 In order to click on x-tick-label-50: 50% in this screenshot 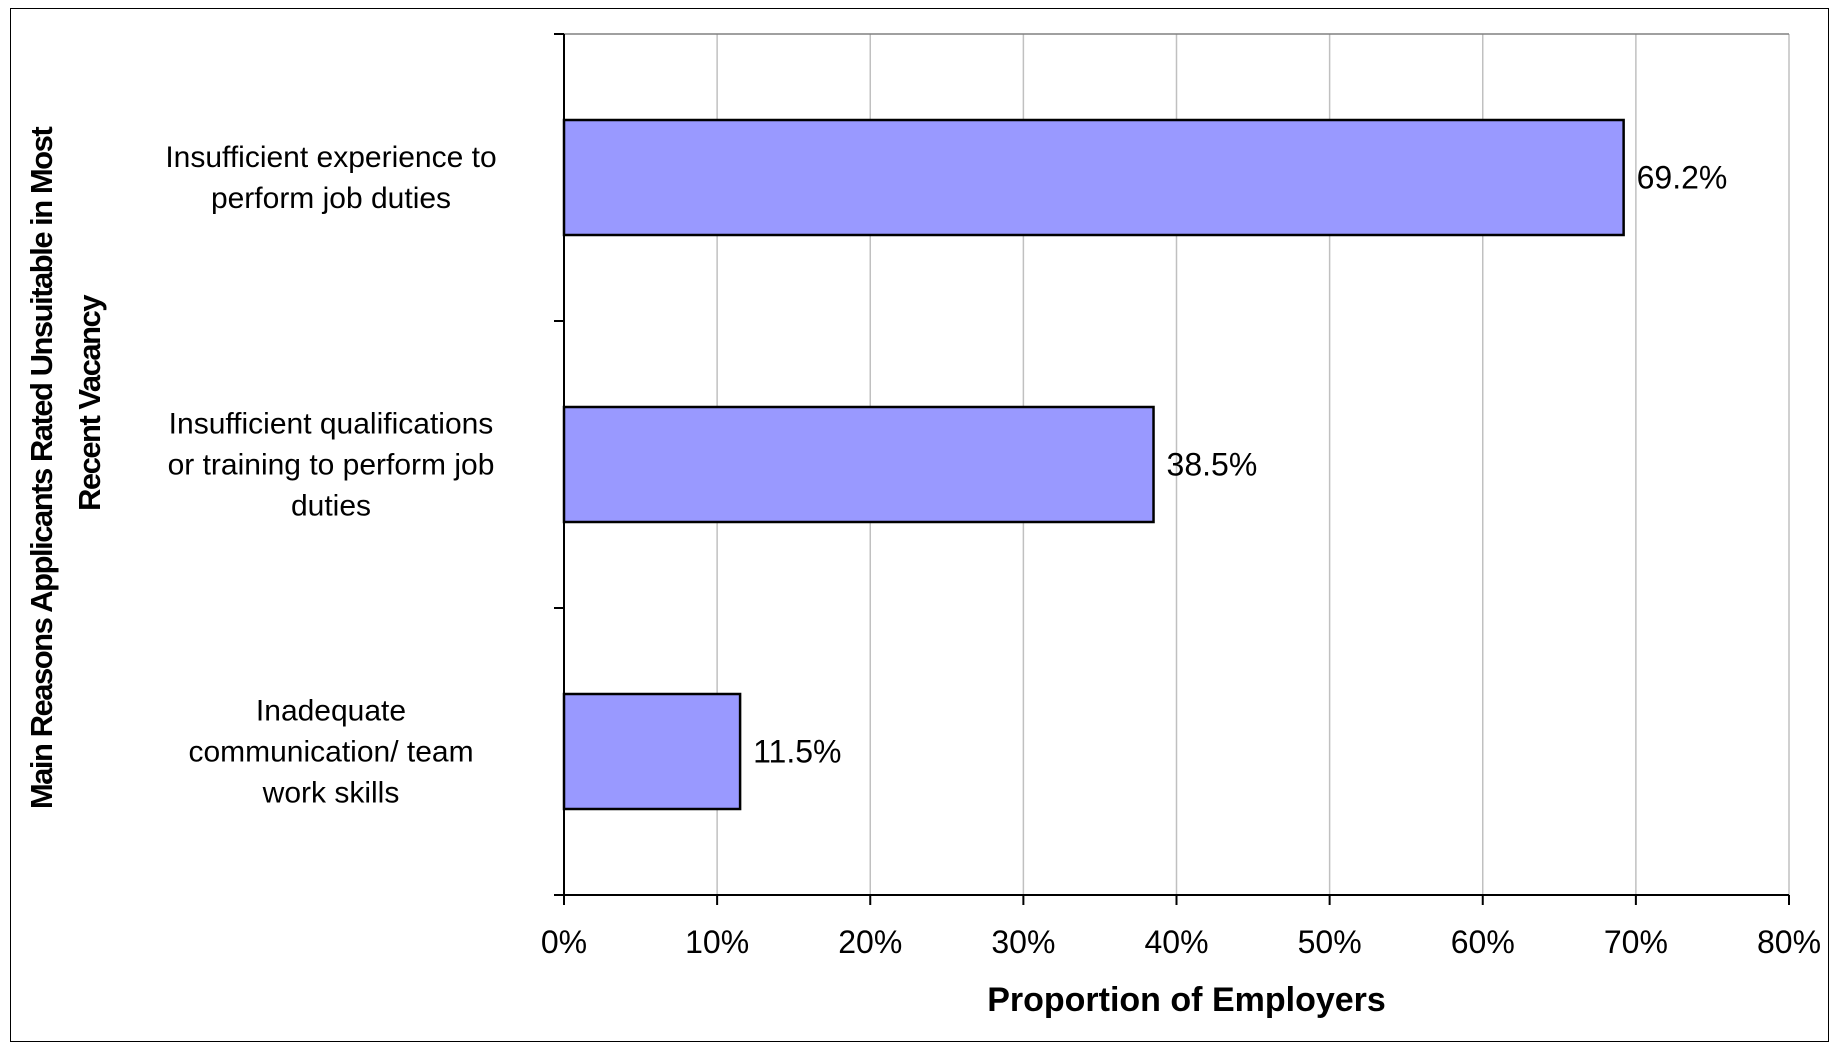, I will do `click(1330, 942)`.